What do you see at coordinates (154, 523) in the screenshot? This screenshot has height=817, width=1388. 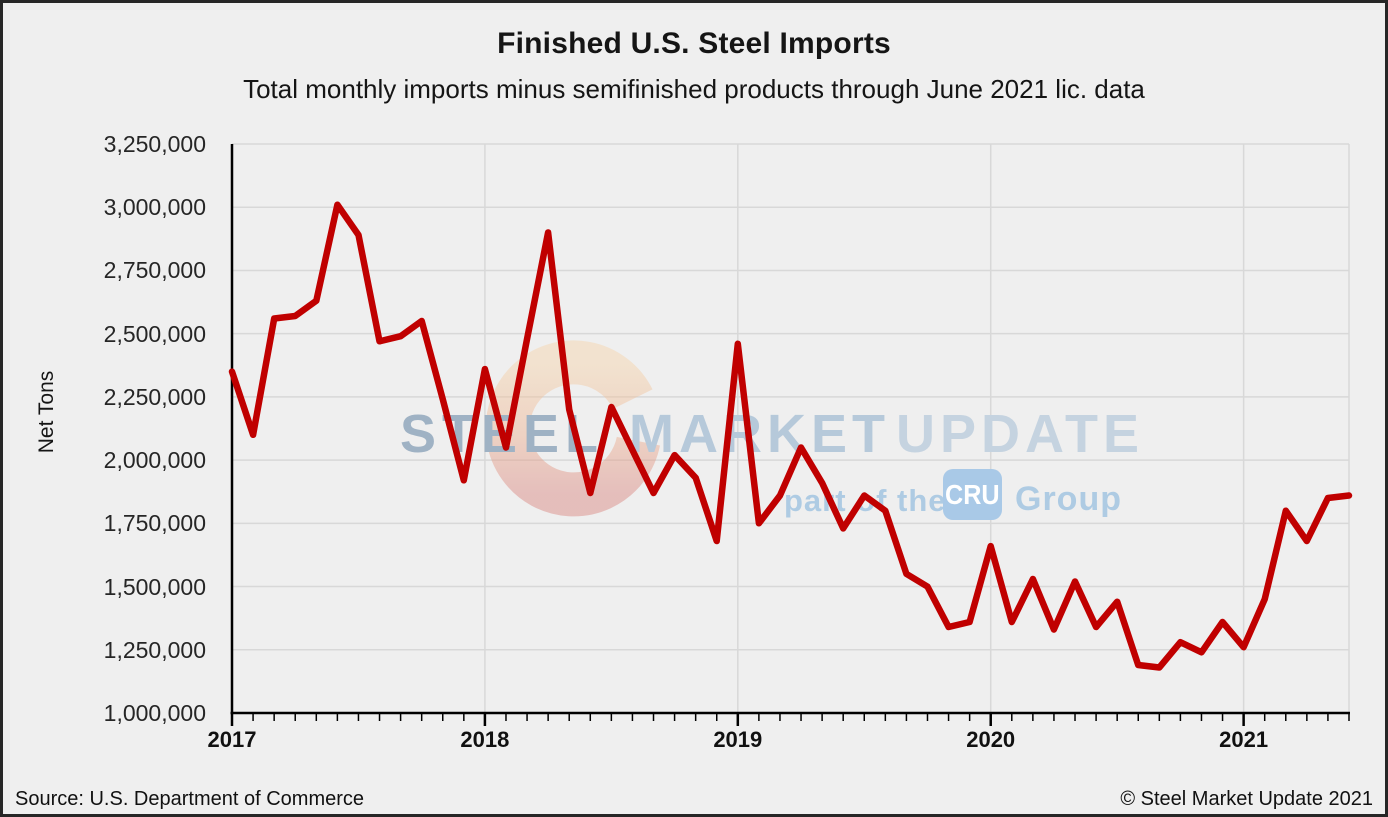 I see `y-tick-label: 1,750,000` at bounding box center [154, 523].